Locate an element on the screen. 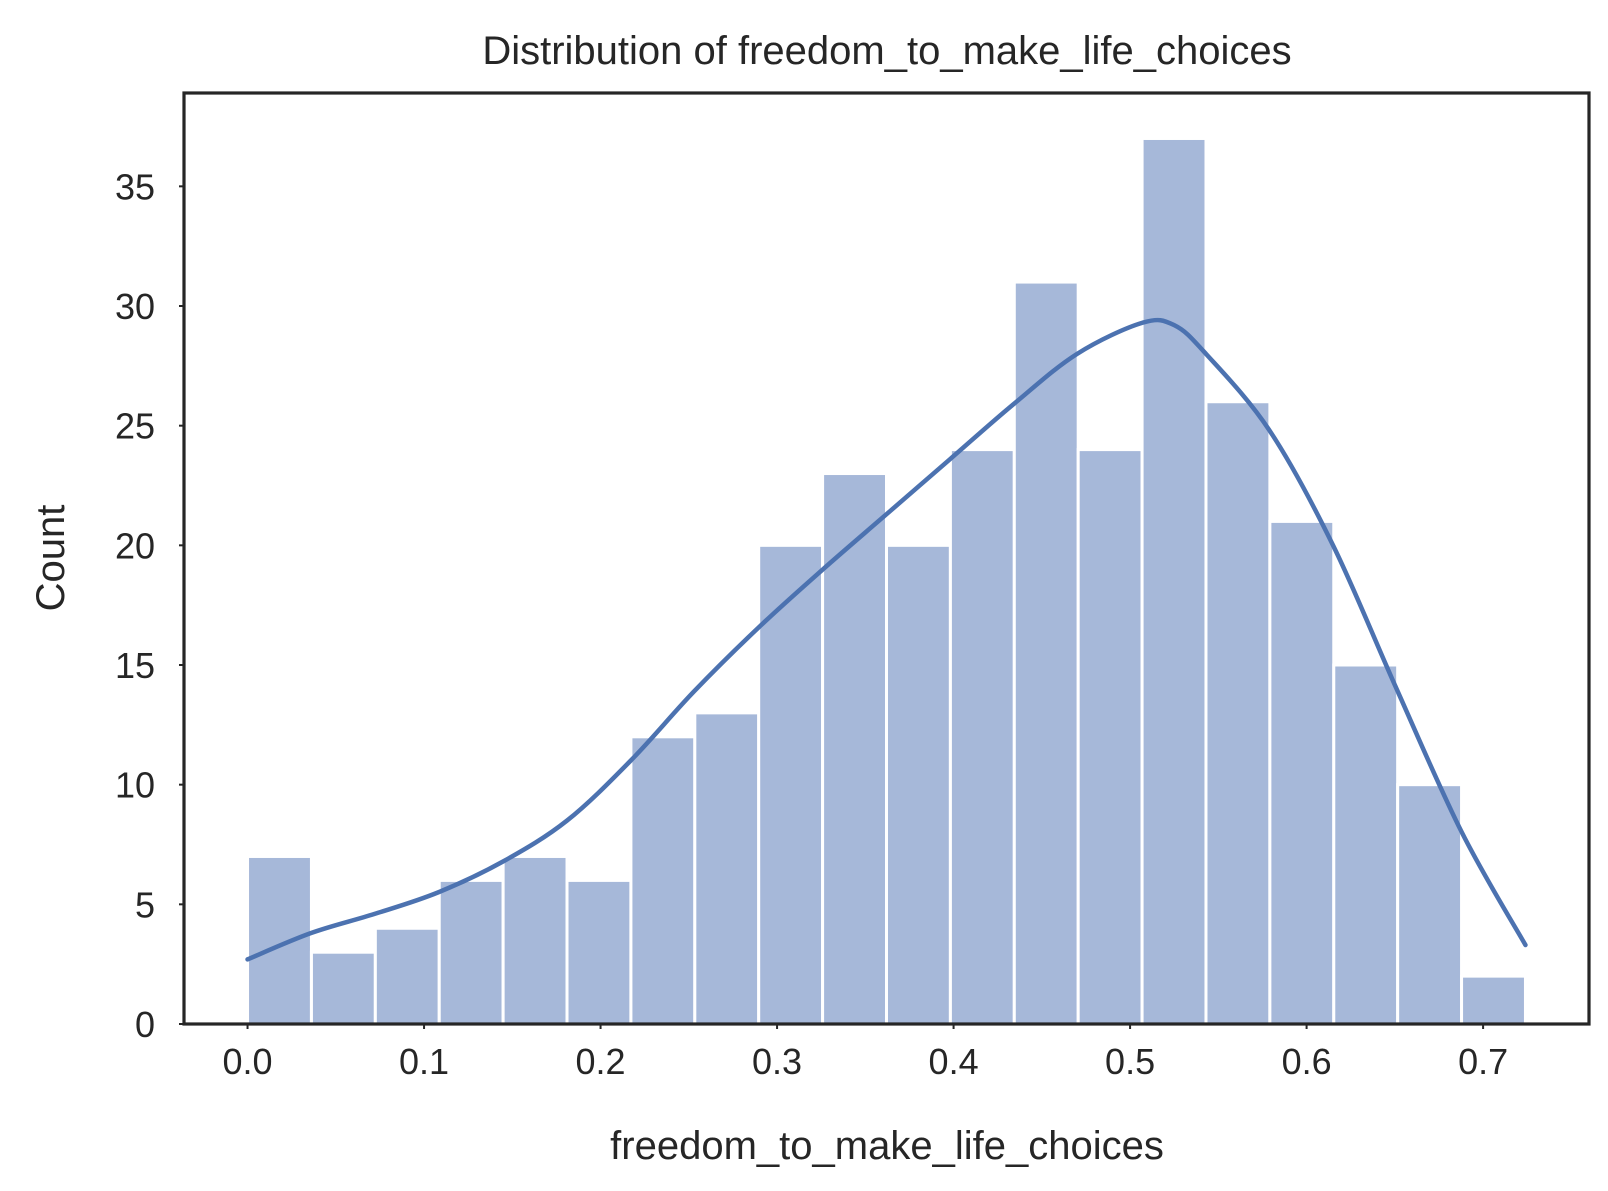 The width and height of the screenshot is (1608, 1191). y-tick-label: 15 is located at coordinates (135, 665).